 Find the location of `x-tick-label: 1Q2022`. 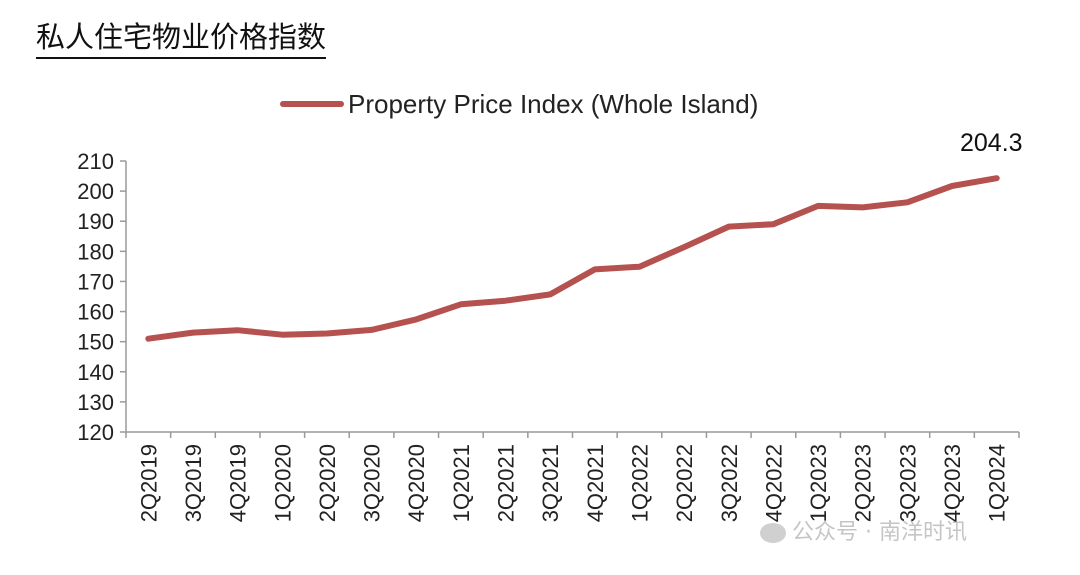

x-tick-label: 1Q2022 is located at coordinates (639, 483).